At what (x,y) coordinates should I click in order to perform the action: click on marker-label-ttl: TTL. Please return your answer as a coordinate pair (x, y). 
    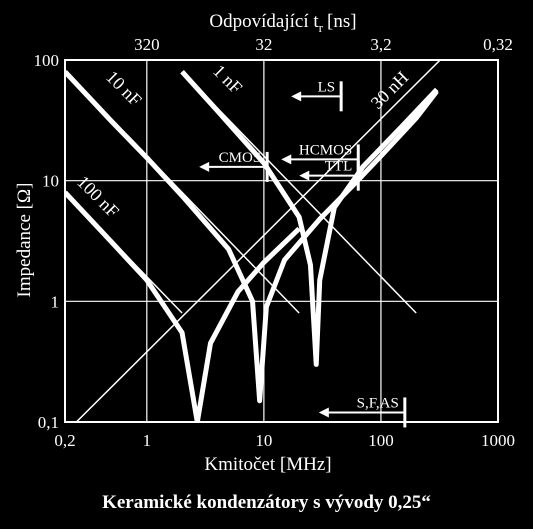
    Looking at the image, I should click on (339, 167).